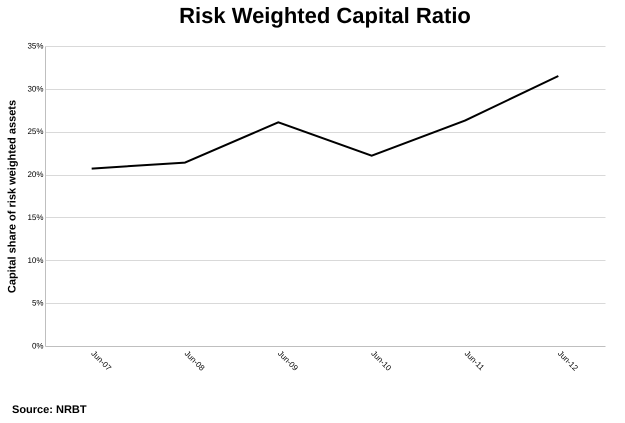 The height and width of the screenshot is (423, 625). What do you see at coordinates (38, 303) in the screenshot?
I see `y-tick-label: 5%` at bounding box center [38, 303].